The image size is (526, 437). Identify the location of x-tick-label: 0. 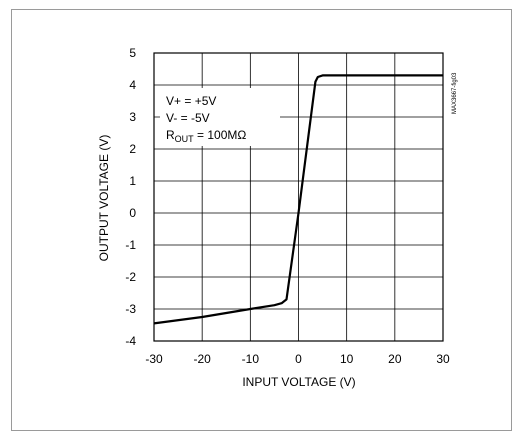
(298, 359).